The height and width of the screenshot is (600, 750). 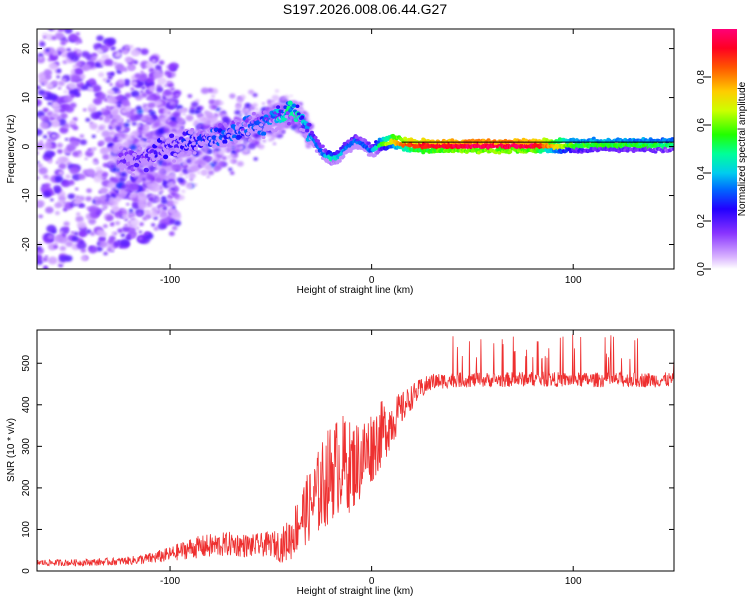 I want to click on y-tick-label: -20, so click(x=26, y=244).